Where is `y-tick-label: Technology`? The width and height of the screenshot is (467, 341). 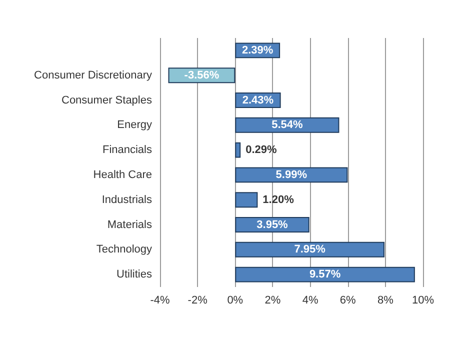 y-tick-label: Technology is located at coordinates (124, 250).